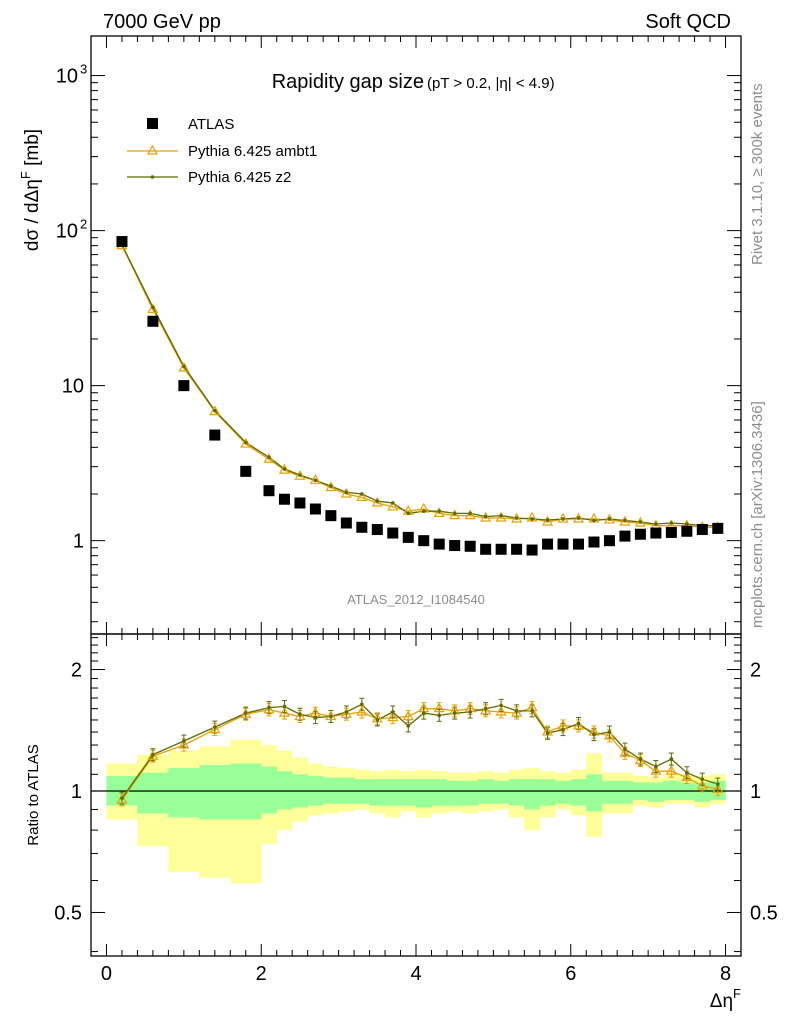 The image size is (786, 1024). I want to click on xlabel-main: Δη, so click(721, 1001).